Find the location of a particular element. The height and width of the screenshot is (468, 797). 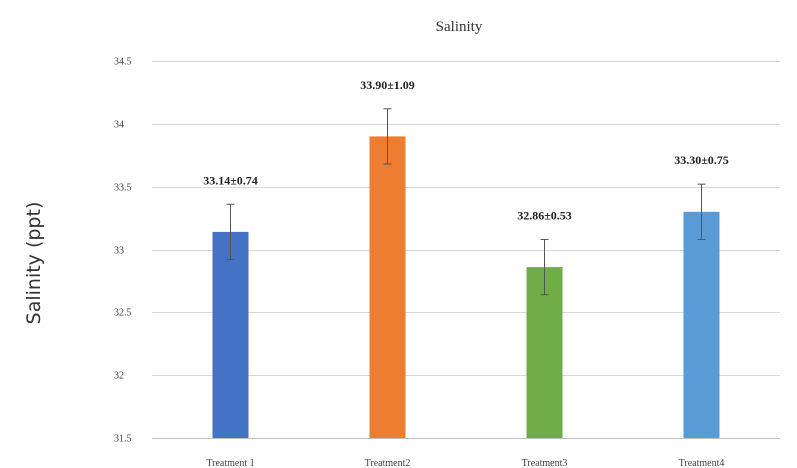

x-tick-label: Treatment 1 is located at coordinates (230, 463).